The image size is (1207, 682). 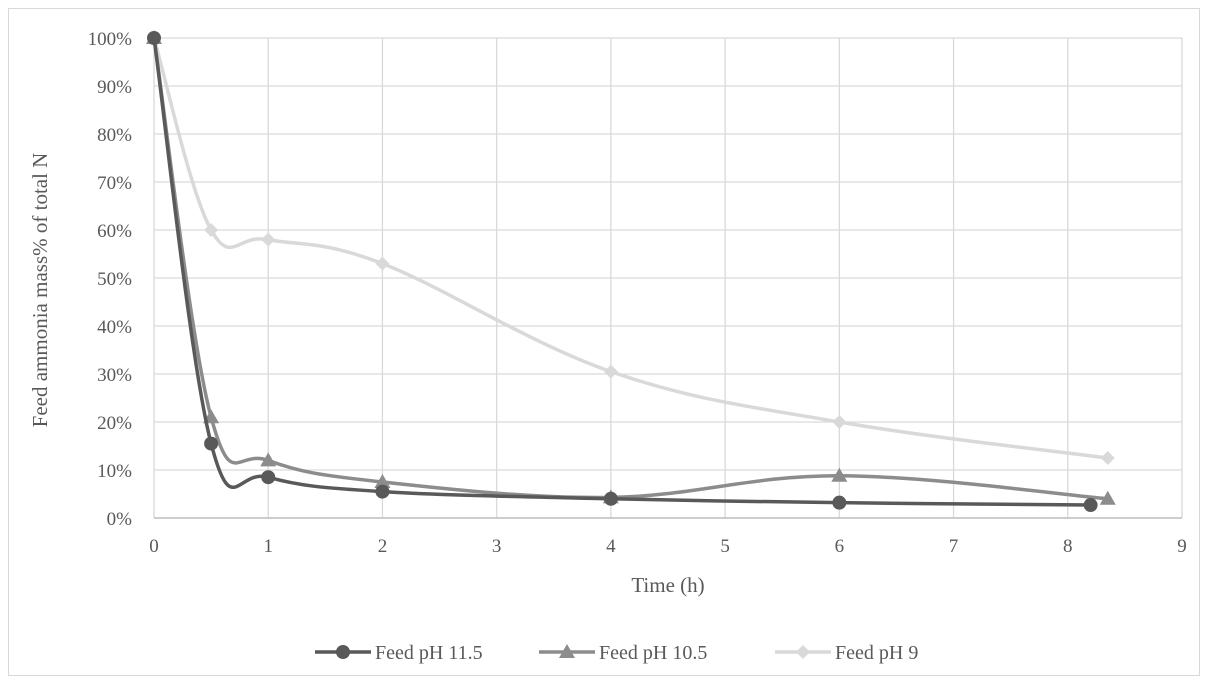 What do you see at coordinates (114, 423) in the screenshot?
I see `y-tick-label: 20%` at bounding box center [114, 423].